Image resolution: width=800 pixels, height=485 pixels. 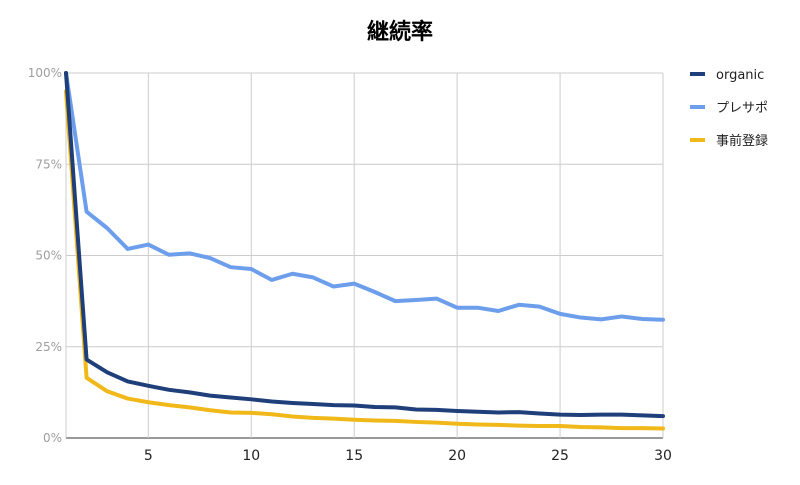 I want to click on y-axis-ticks: 0% 25% 50% 75% 100%, so click(x=45, y=255).